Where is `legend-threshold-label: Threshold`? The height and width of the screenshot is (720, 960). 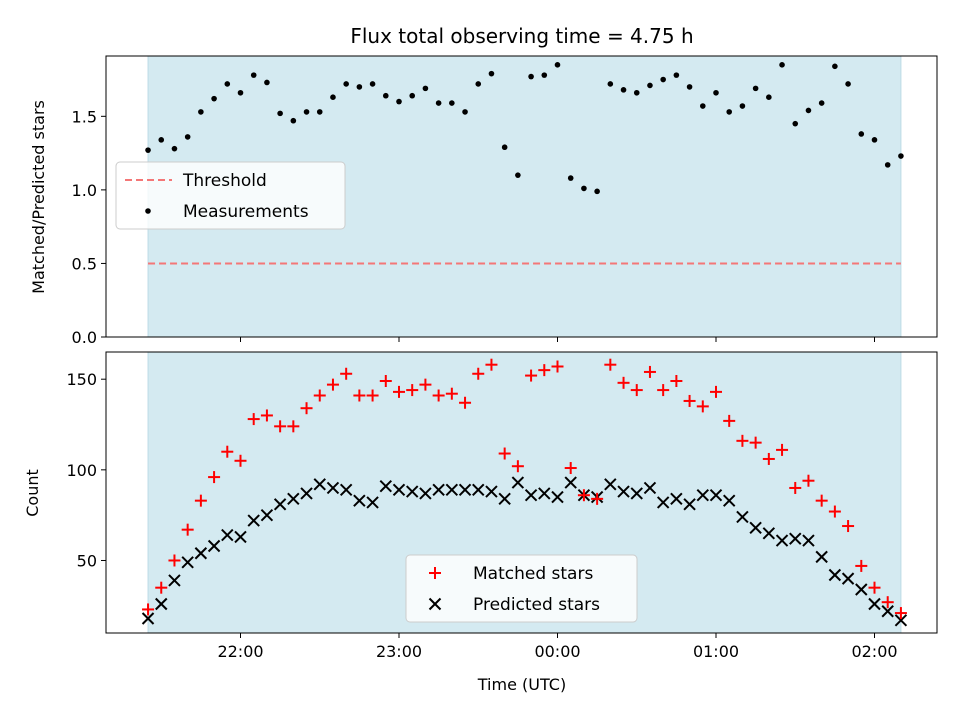
legend-threshold-label: Threshold is located at coordinates (224, 181).